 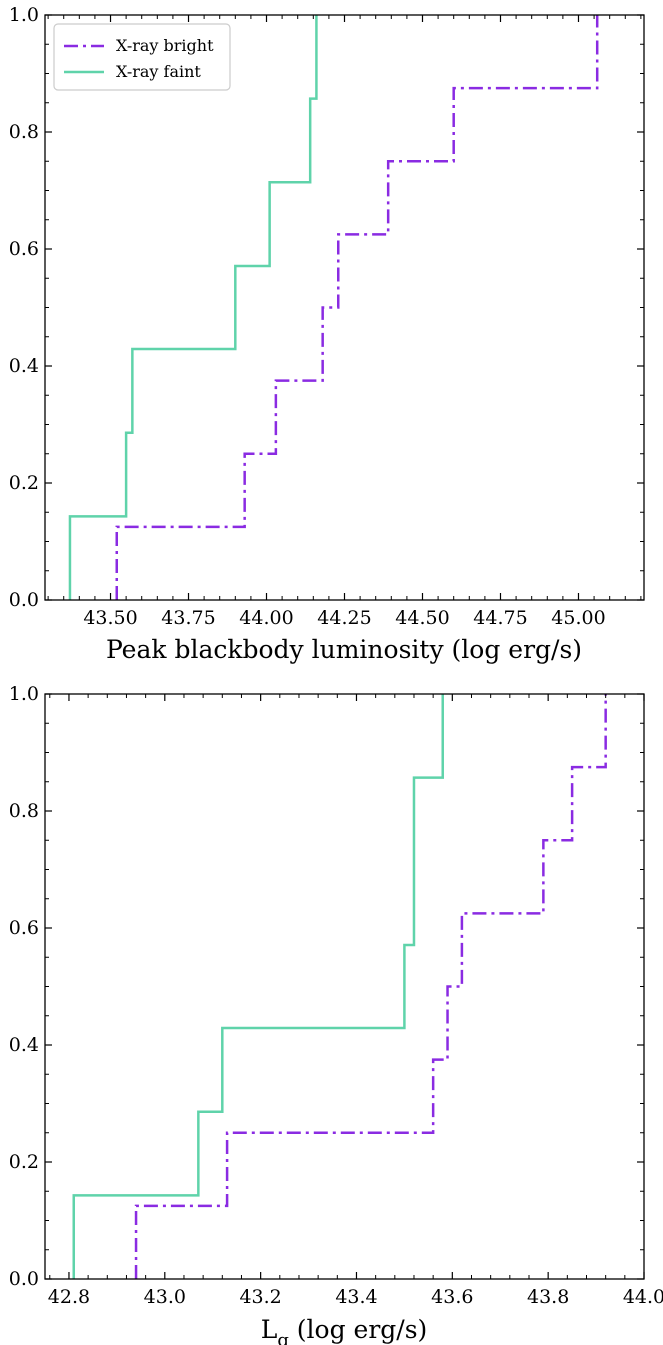 I want to click on bottom-x-axis-label-subscript: g, so click(x=283, y=1337).